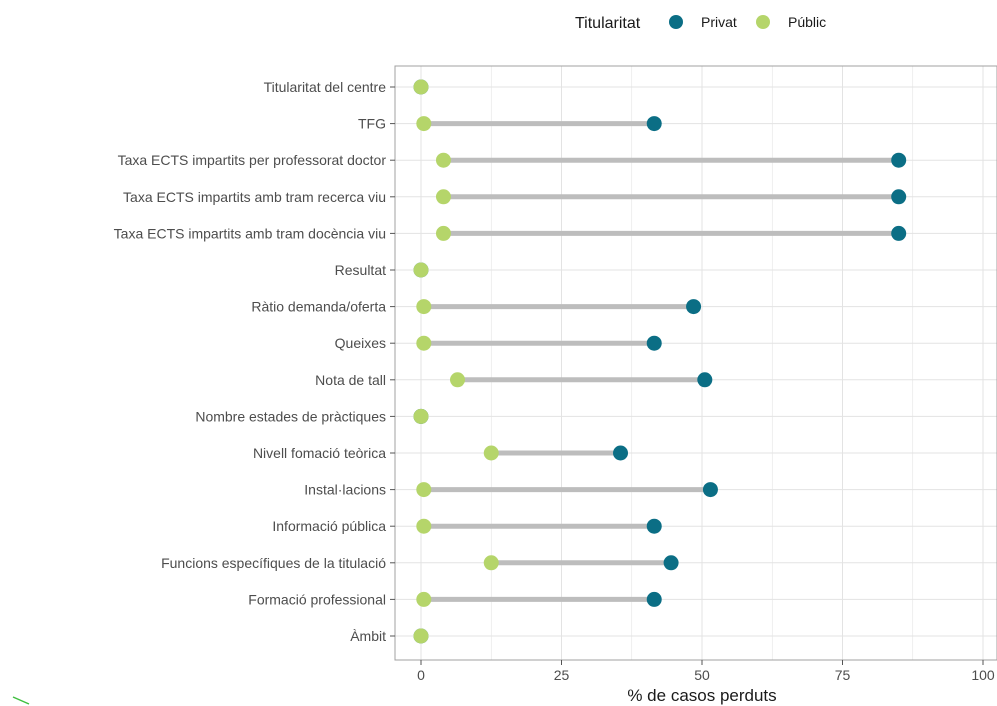 The image size is (997, 706). I want to click on y-axis-ticks, so click(392, 361).